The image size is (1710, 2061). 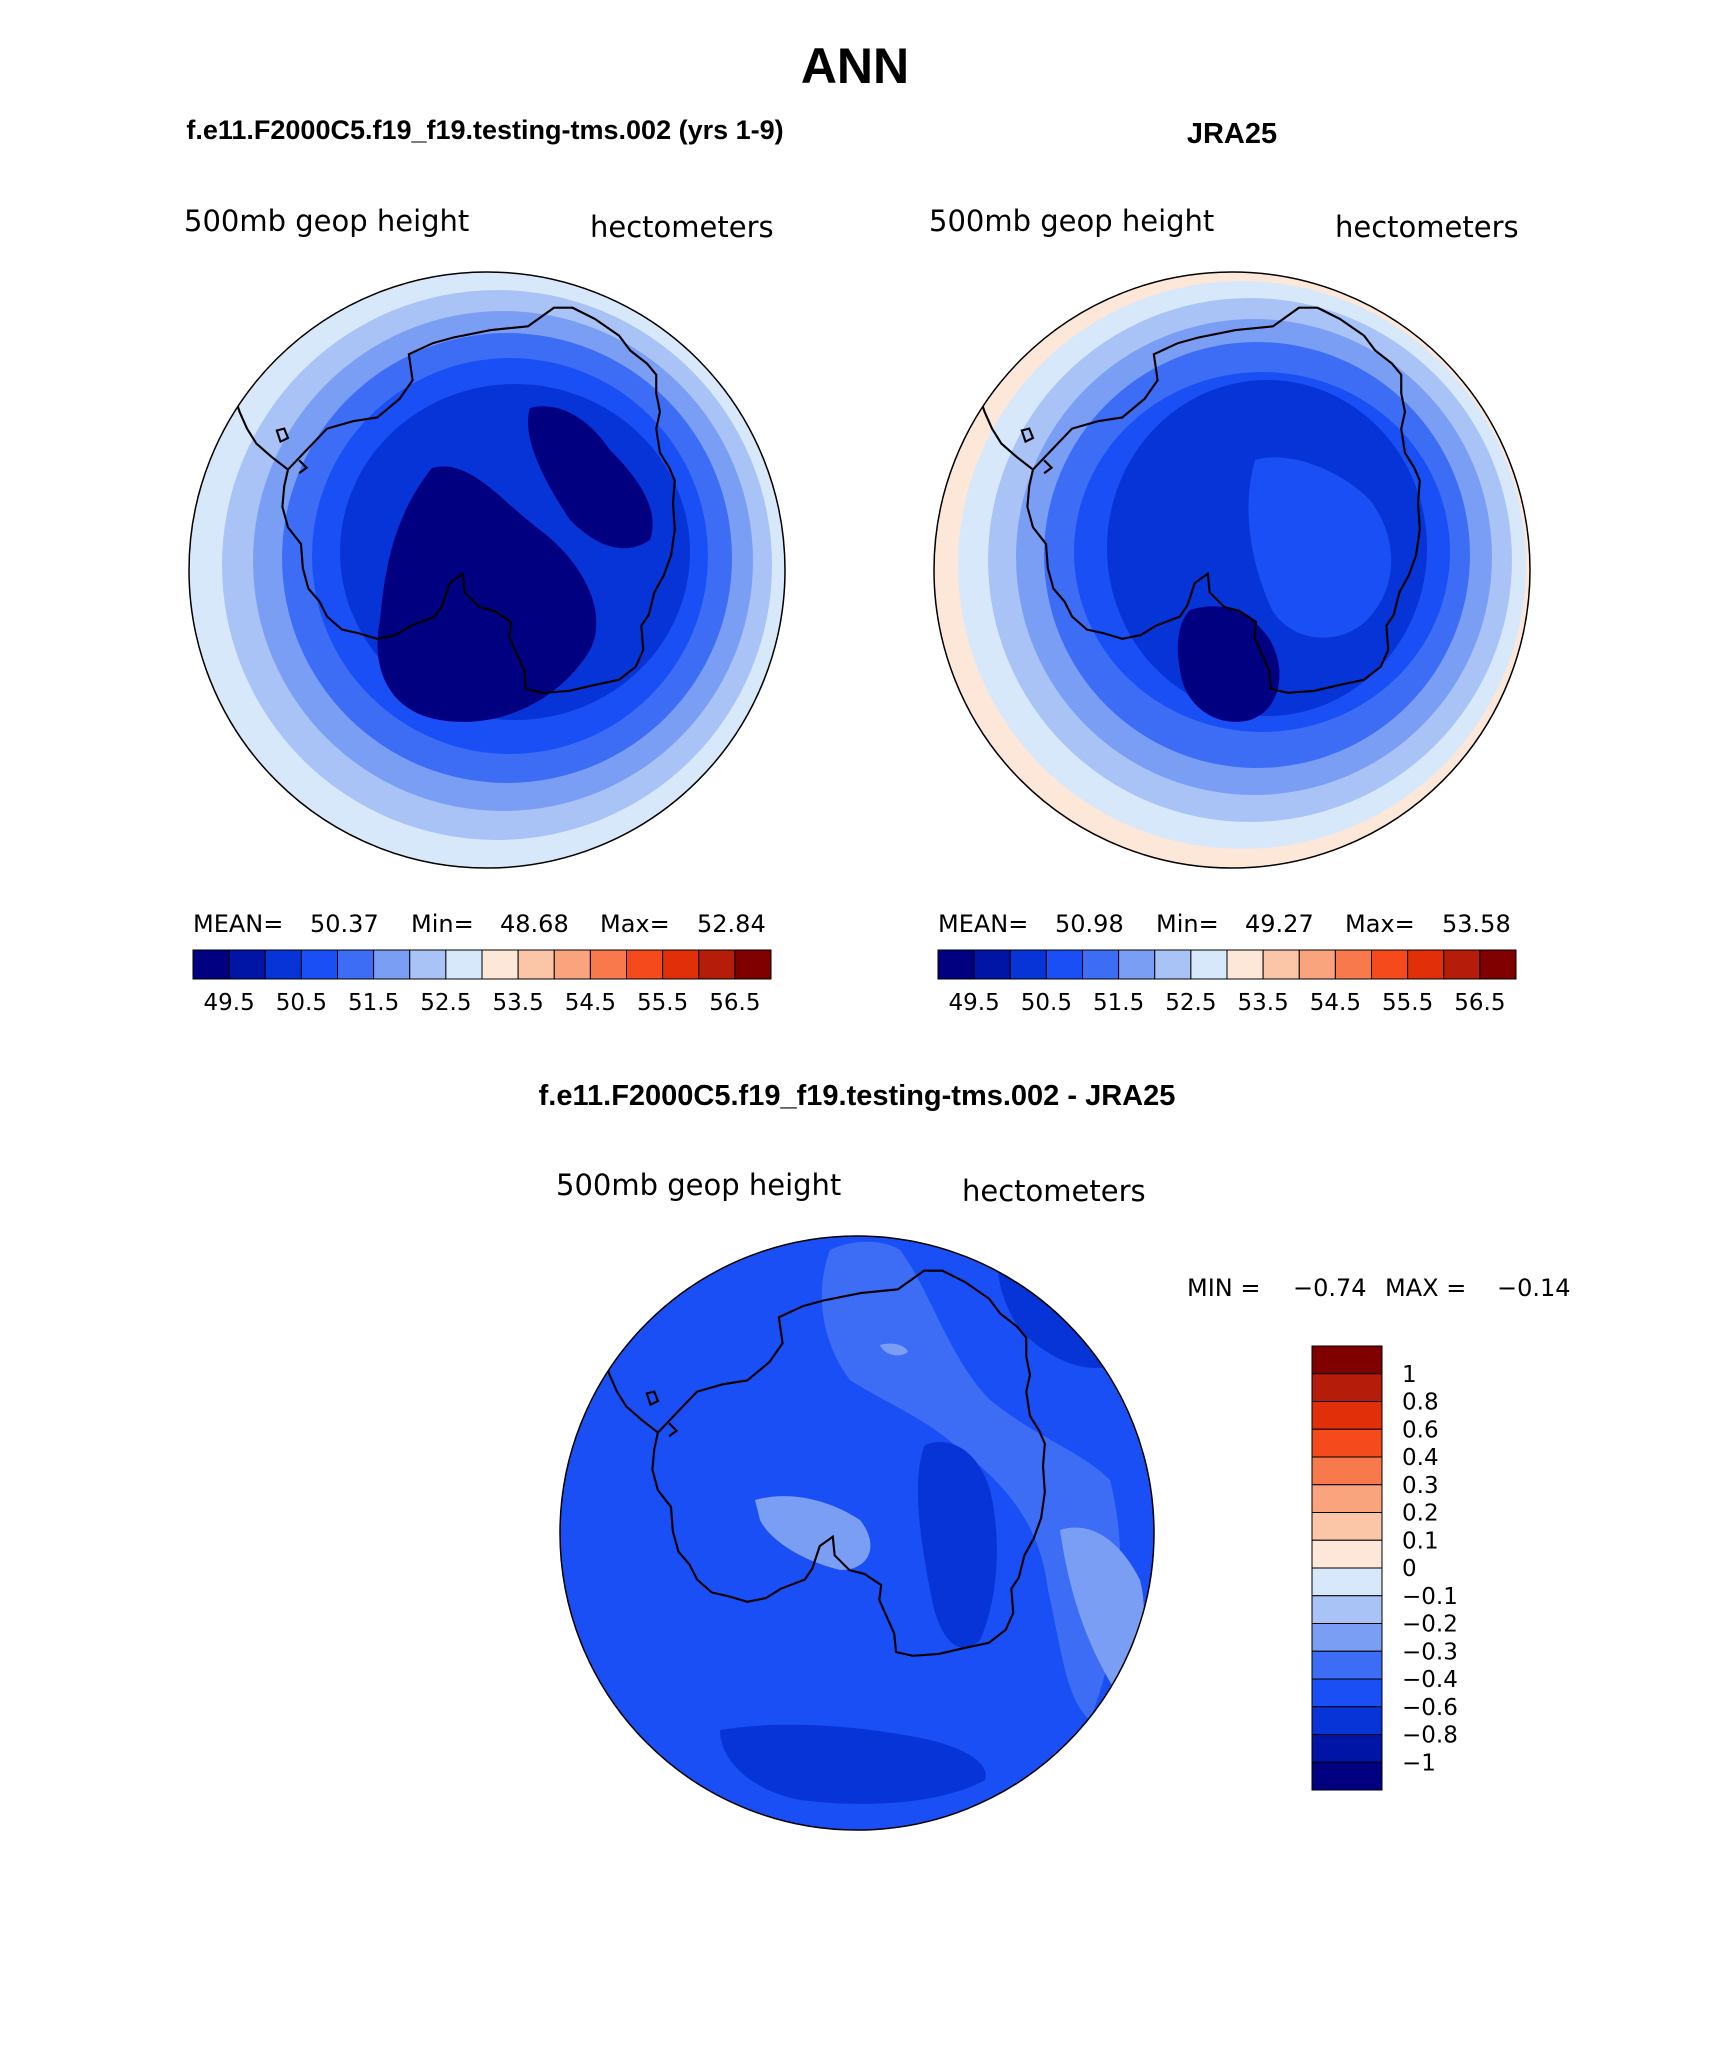 What do you see at coordinates (1190, 1003) in the screenshot?
I see `obs-colorbar-tick-label: 52.5` at bounding box center [1190, 1003].